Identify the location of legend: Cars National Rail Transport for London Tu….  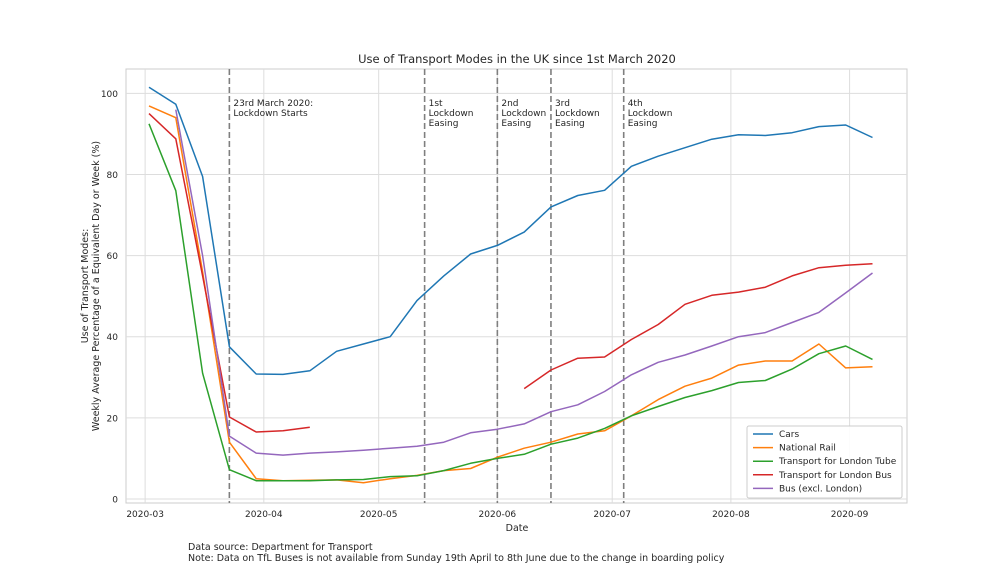
(824, 462).